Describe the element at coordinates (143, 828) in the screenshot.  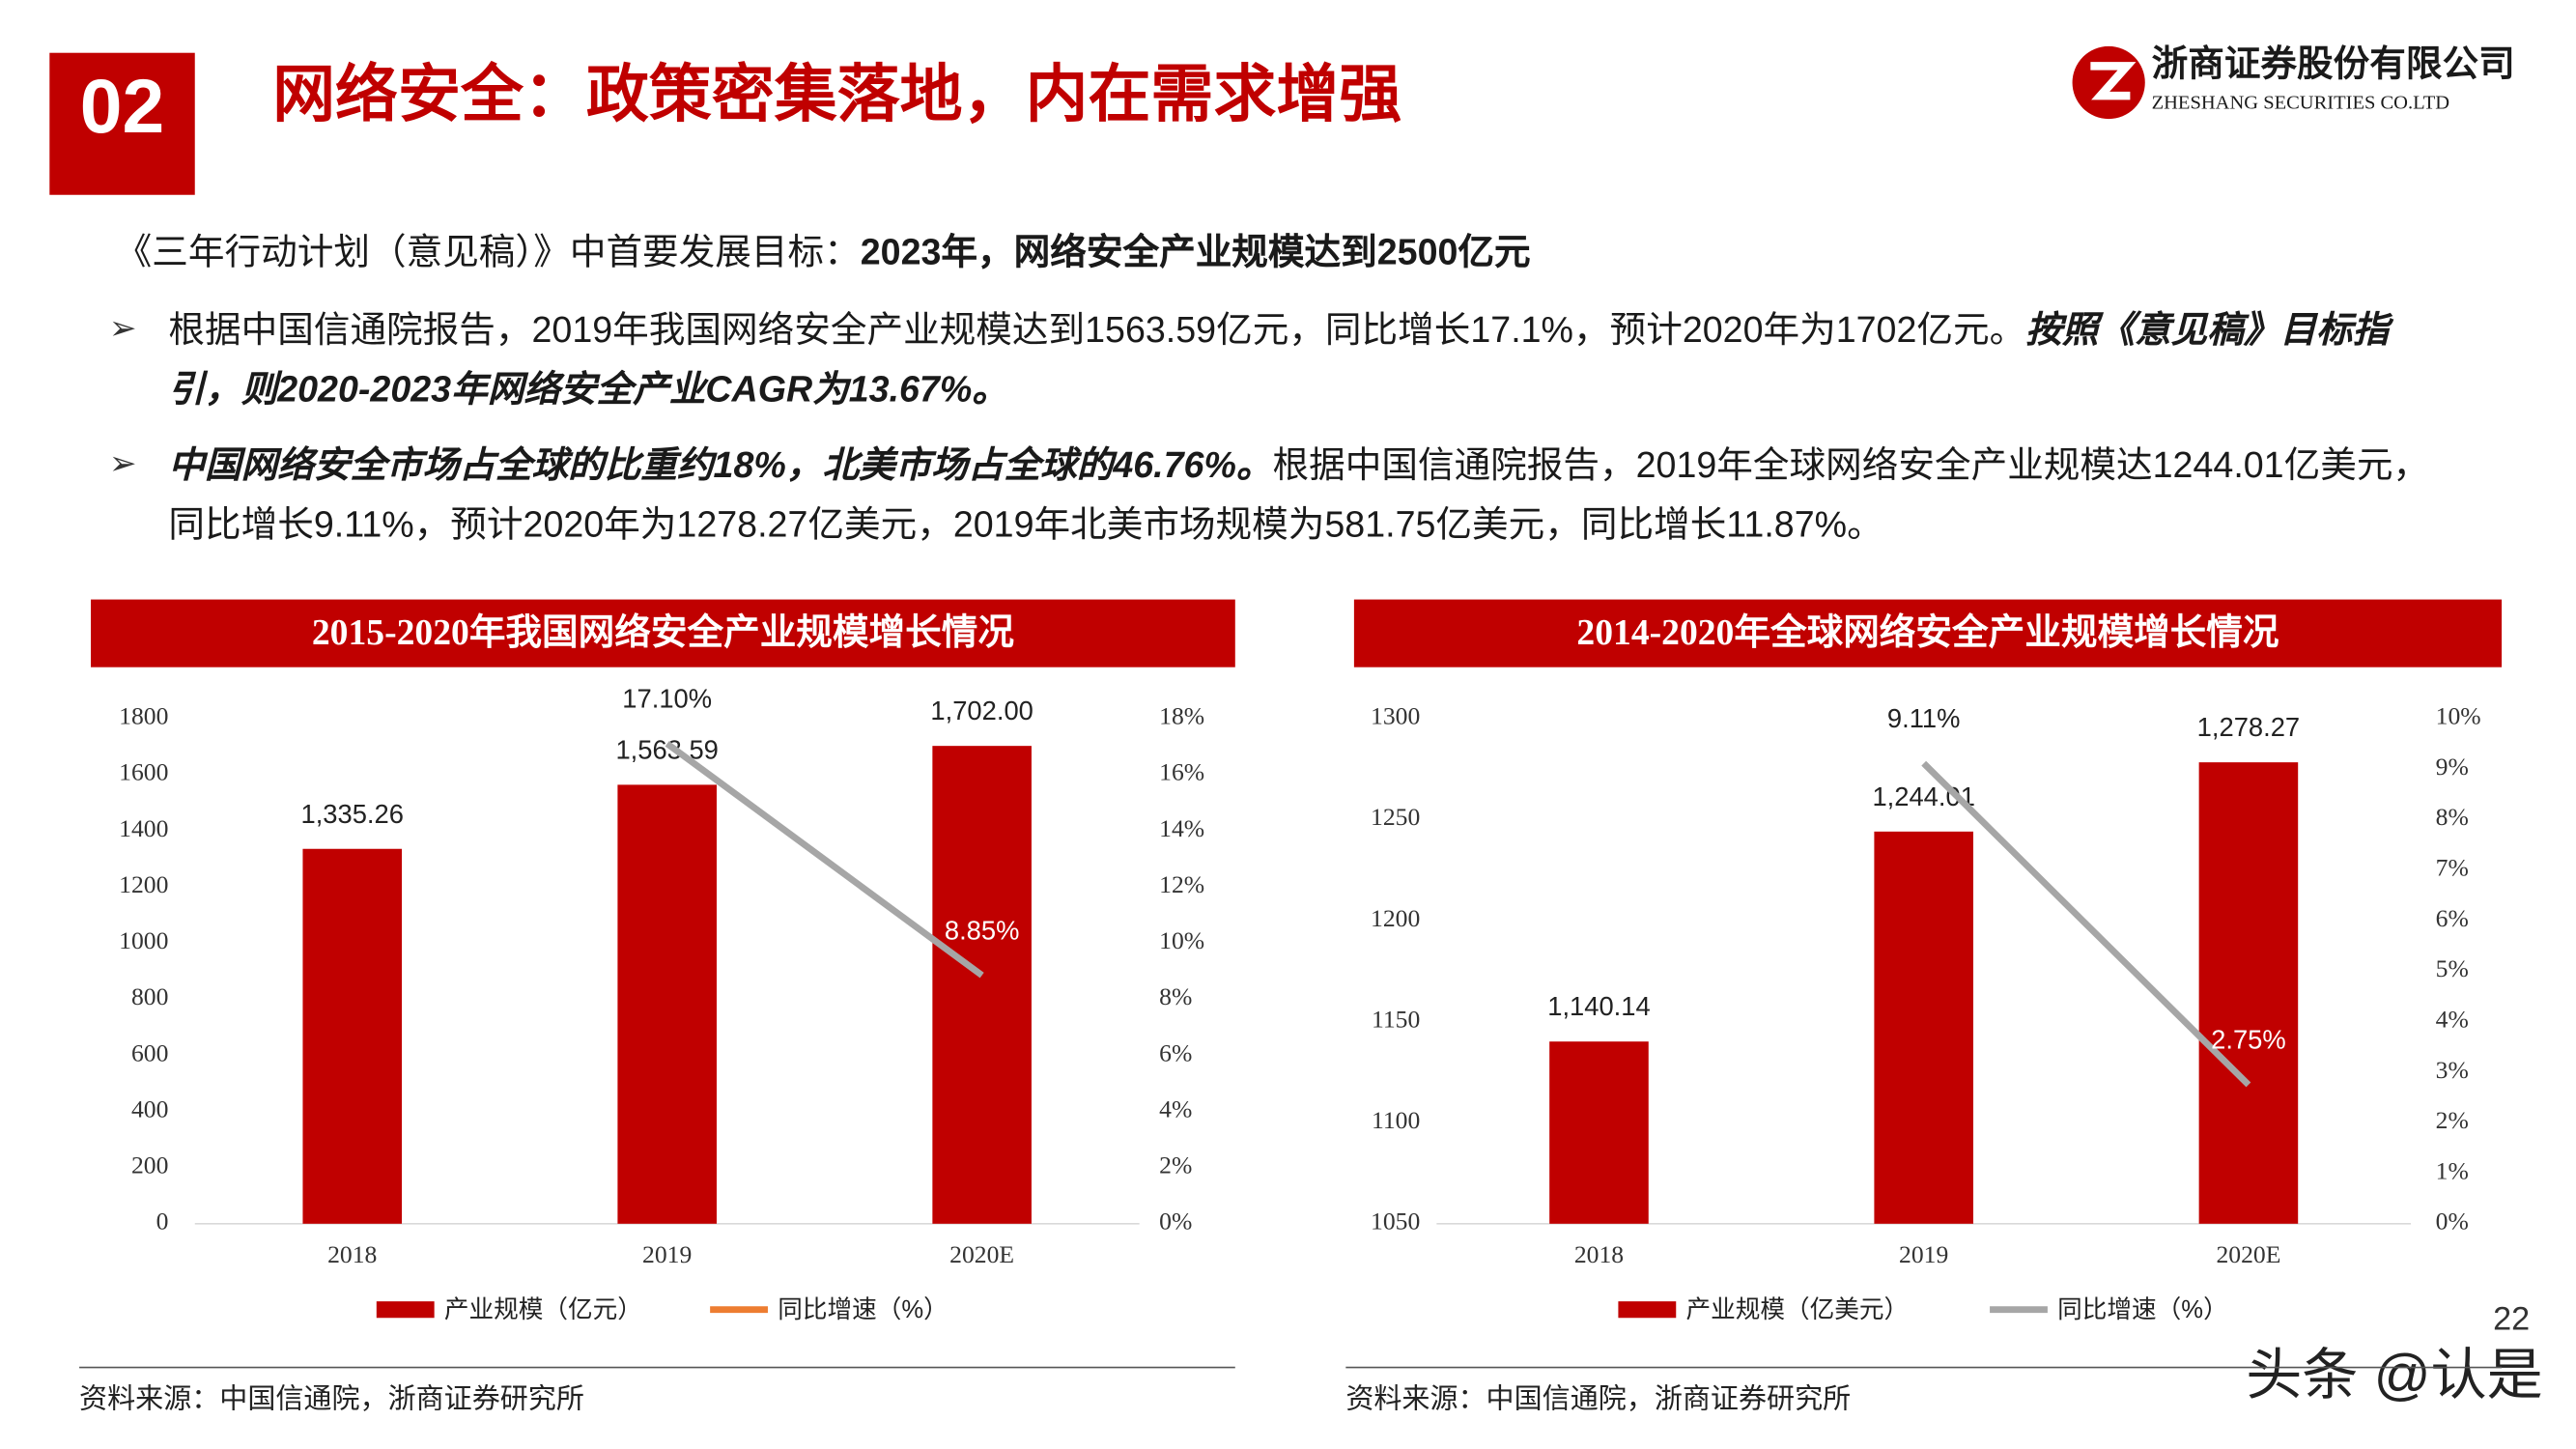
I see `y-tick-label: 1400` at that location.